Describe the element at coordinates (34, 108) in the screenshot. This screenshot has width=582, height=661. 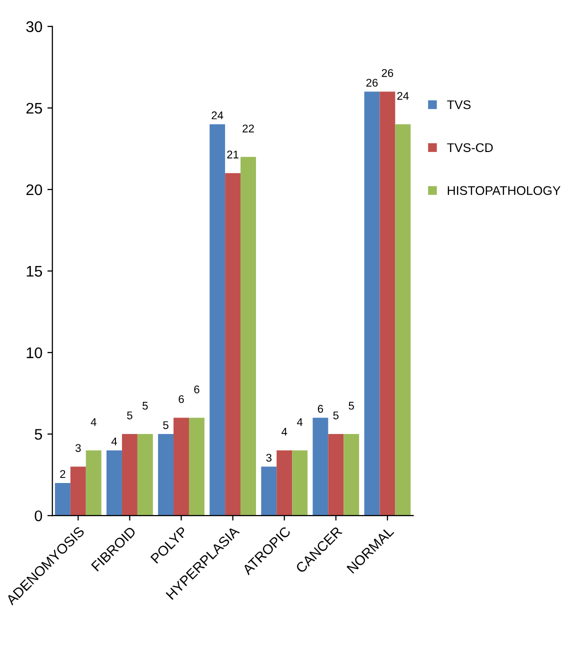
I see `y-tick-label: 25` at that location.